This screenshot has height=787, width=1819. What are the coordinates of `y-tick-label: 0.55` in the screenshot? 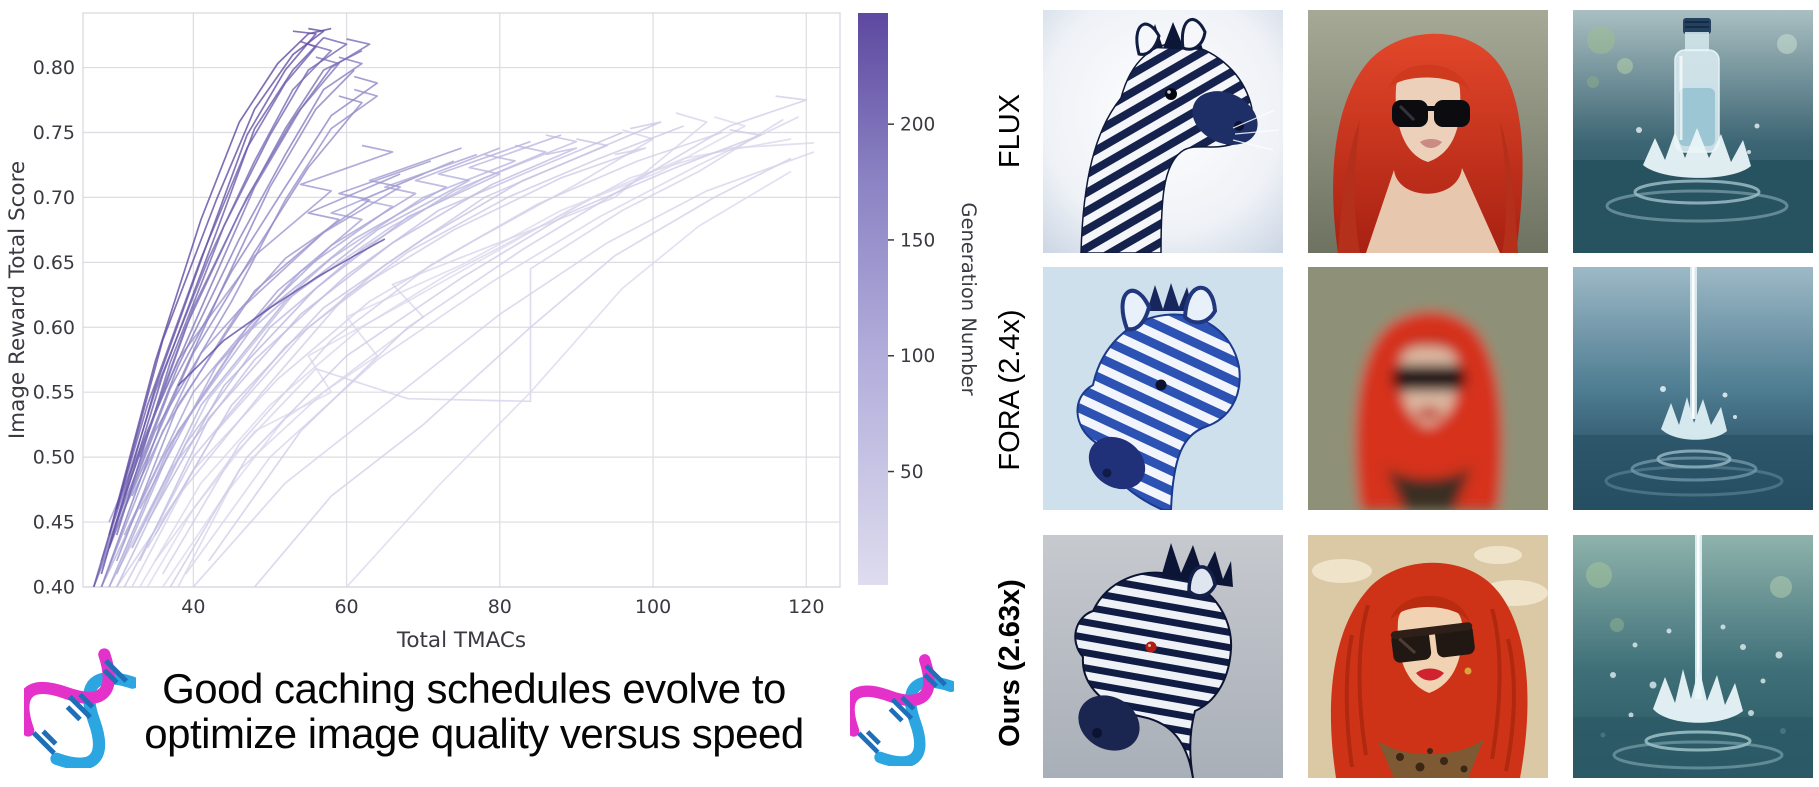 It's located at (54, 393).